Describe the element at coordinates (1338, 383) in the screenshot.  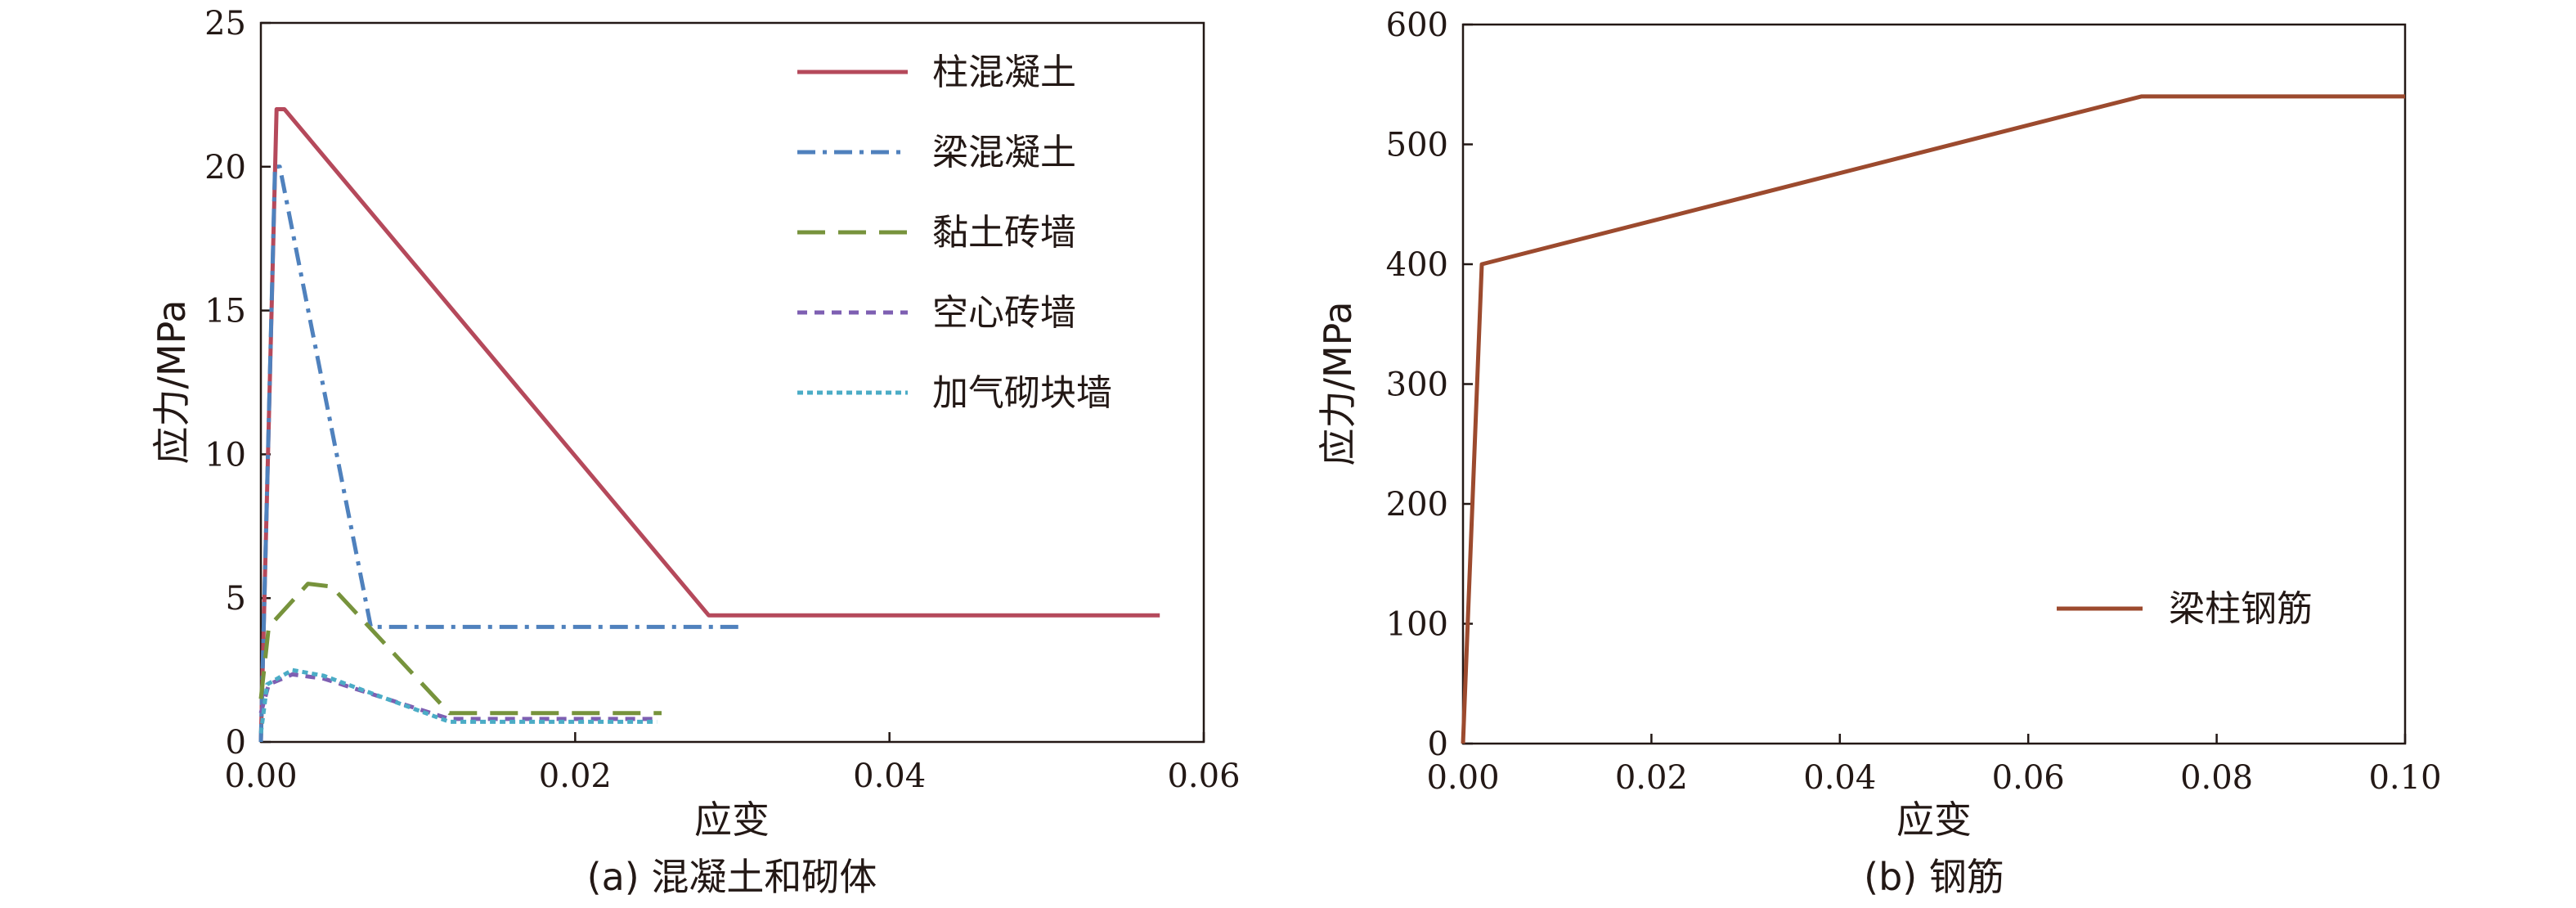
I see `y-axis-label-b: 应力/MPa` at that location.